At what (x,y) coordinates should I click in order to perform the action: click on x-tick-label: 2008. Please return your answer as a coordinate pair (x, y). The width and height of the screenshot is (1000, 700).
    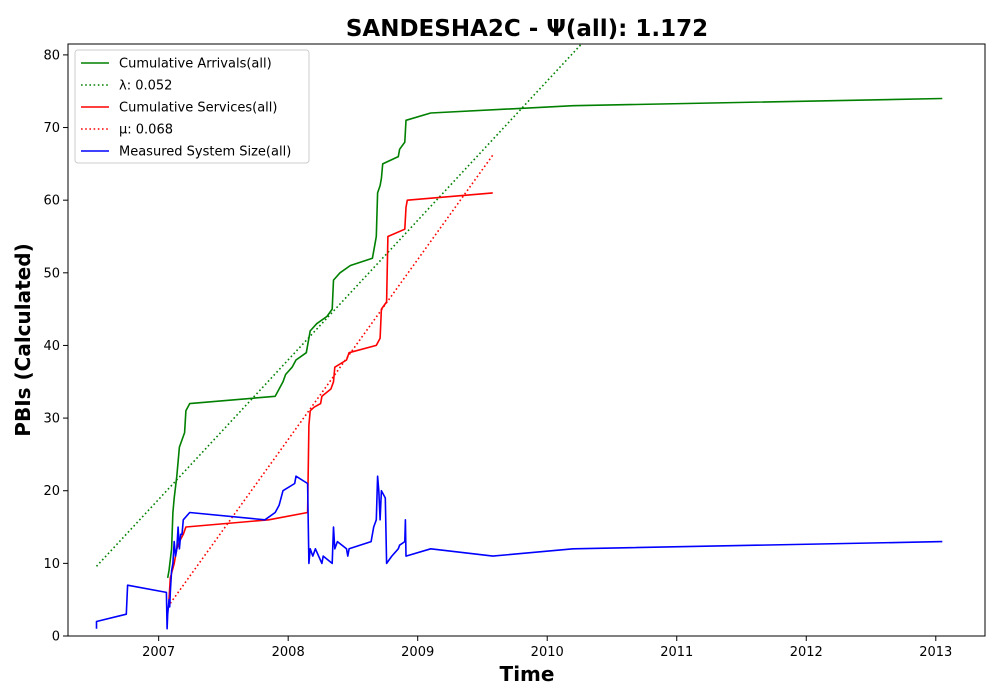
    Looking at the image, I should click on (288, 652).